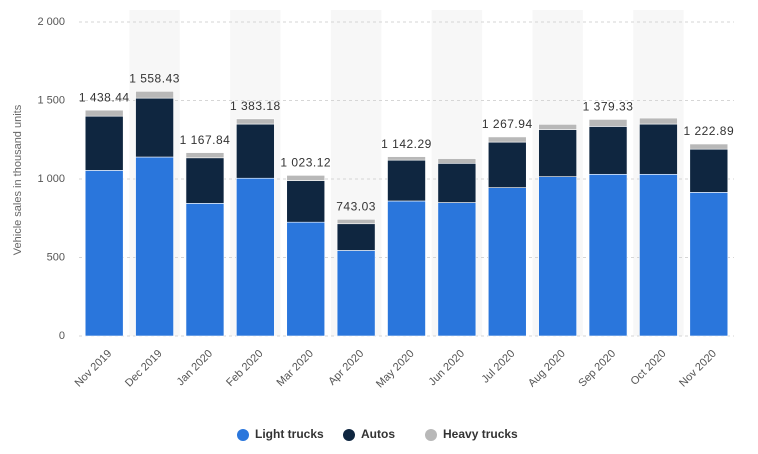 This screenshot has height=454, width=758. I want to click on legend-label: Autos, so click(378, 434).